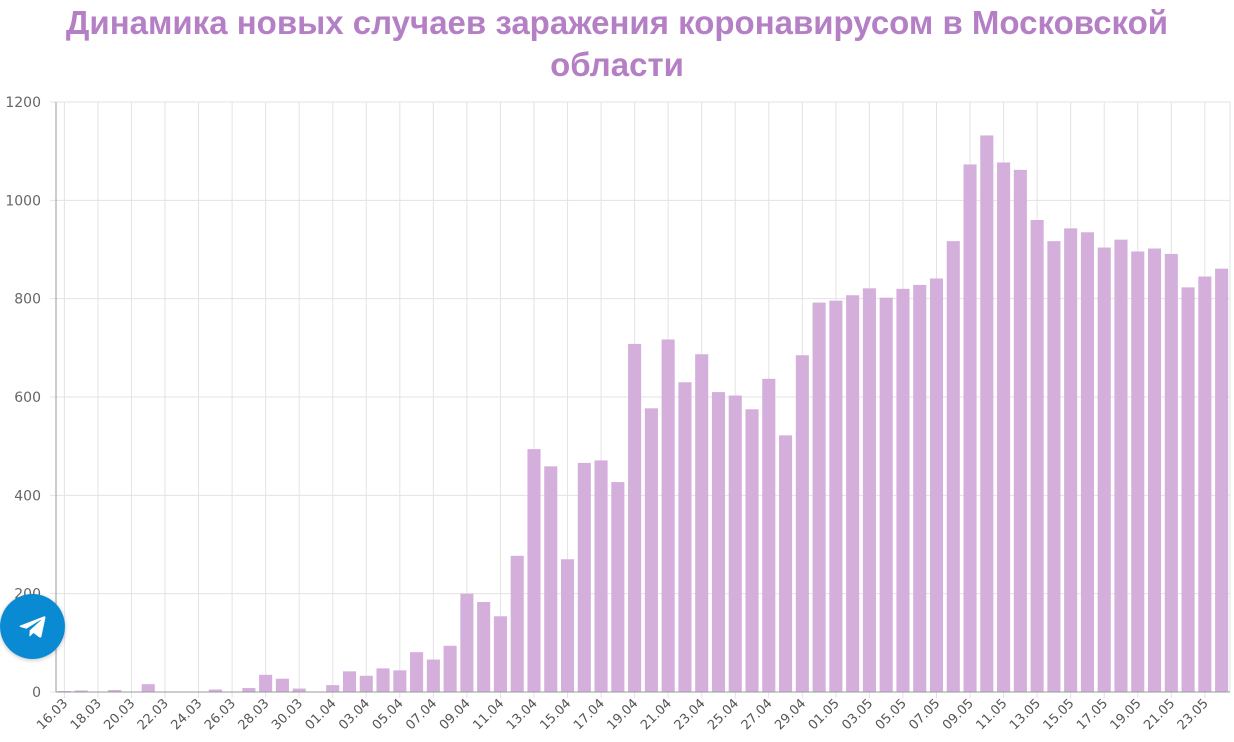 This screenshot has width=1234, height=742. Describe the element at coordinates (1171, 473) in the screenshot. I see `bar-21.05` at that location.